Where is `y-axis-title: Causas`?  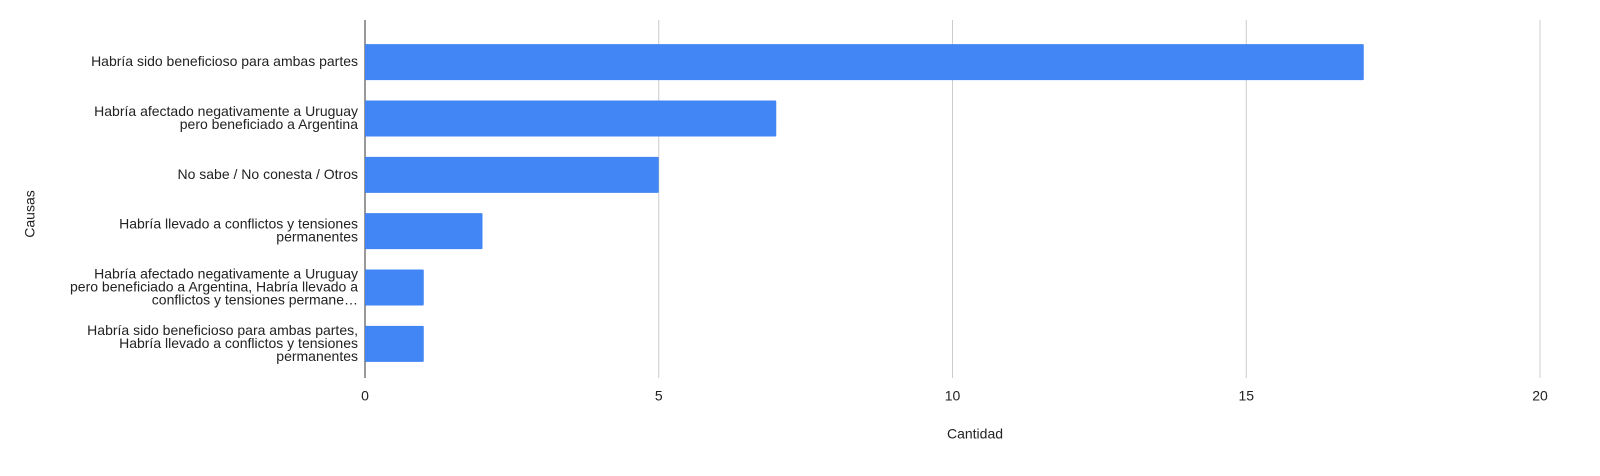
y-axis-title: Causas is located at coordinates (30, 213).